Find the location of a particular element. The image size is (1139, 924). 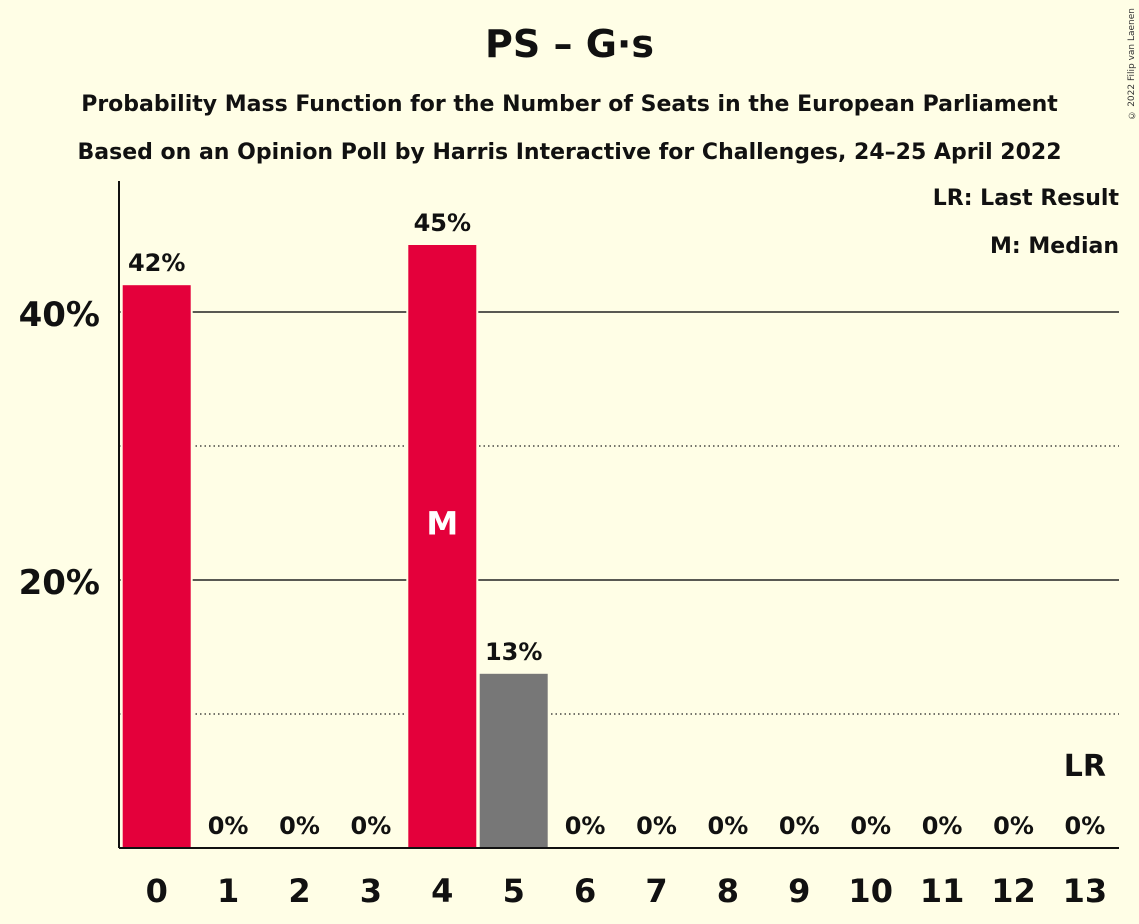

x-tick-label: 11 is located at coordinates (942, 891).